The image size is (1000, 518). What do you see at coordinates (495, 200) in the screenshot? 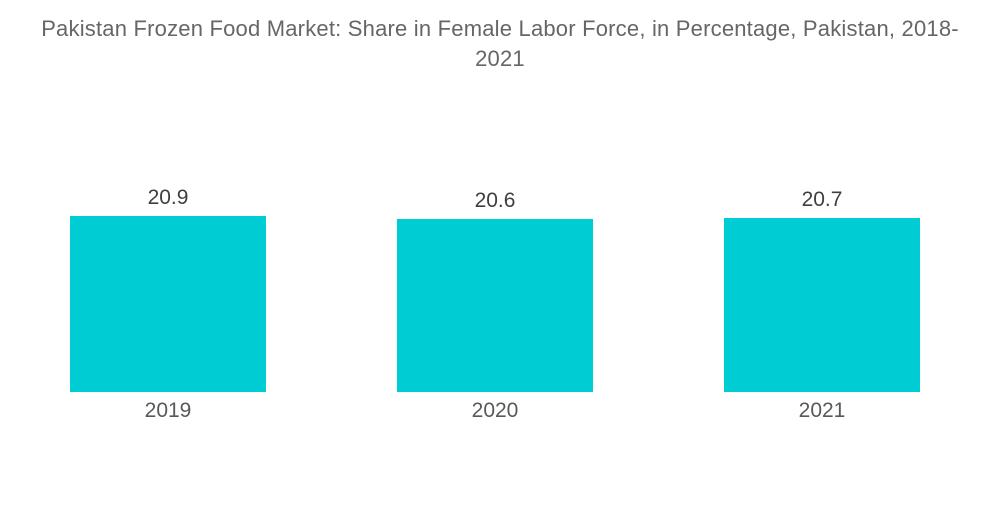
I see `bar-value-label: 20.6` at bounding box center [495, 200].